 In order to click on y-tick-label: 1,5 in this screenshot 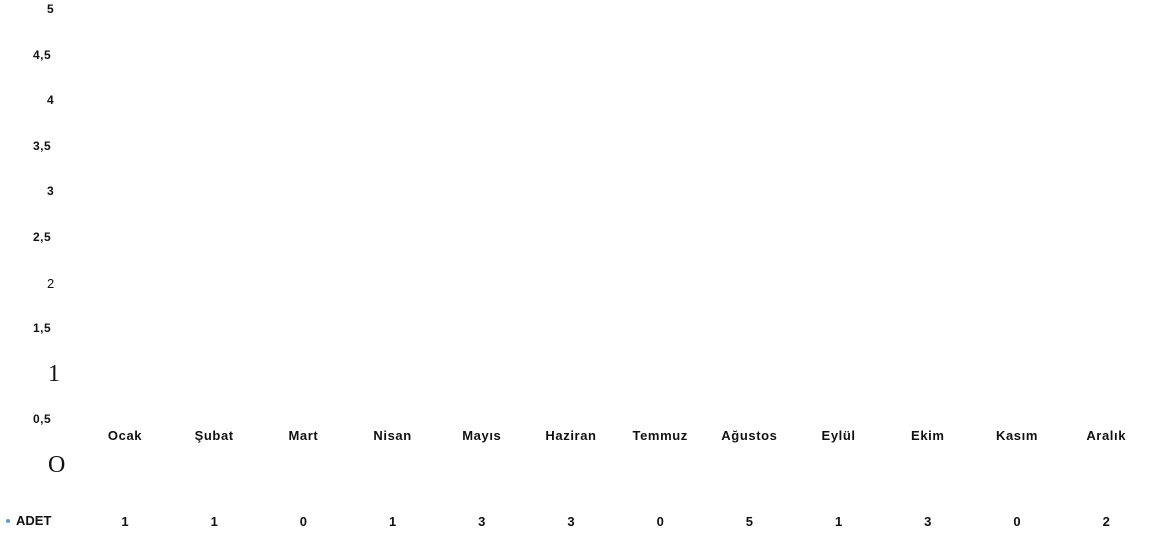, I will do `click(42, 328)`.